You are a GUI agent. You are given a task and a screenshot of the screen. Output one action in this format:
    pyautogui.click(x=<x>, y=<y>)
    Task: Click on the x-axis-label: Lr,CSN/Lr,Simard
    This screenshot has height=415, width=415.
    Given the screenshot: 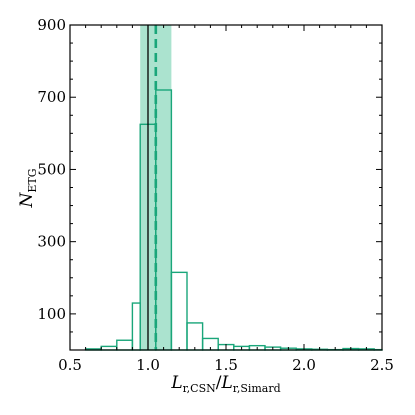 What is the action you would take?
    pyautogui.click(x=225, y=384)
    